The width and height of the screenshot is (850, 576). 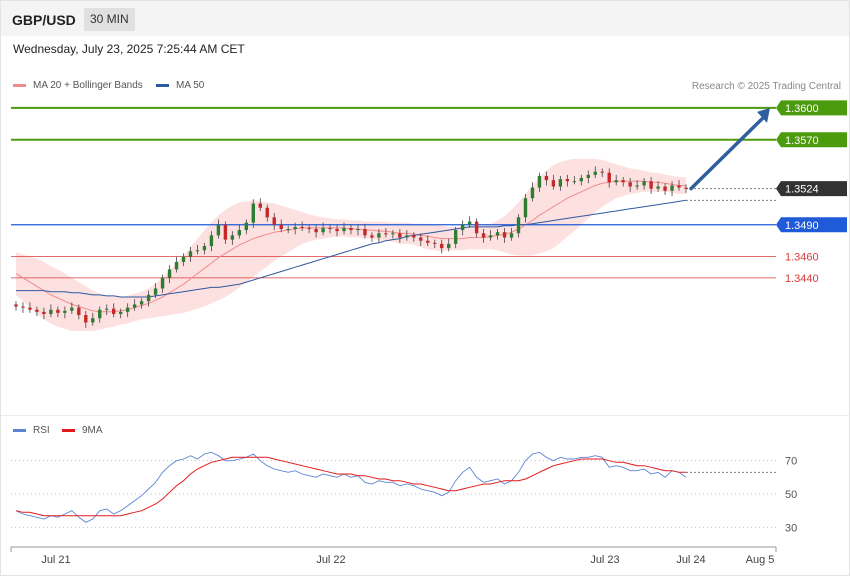 What do you see at coordinates (802, 279) in the screenshot?
I see `level-label-1.3440: 1.3440` at bounding box center [802, 279].